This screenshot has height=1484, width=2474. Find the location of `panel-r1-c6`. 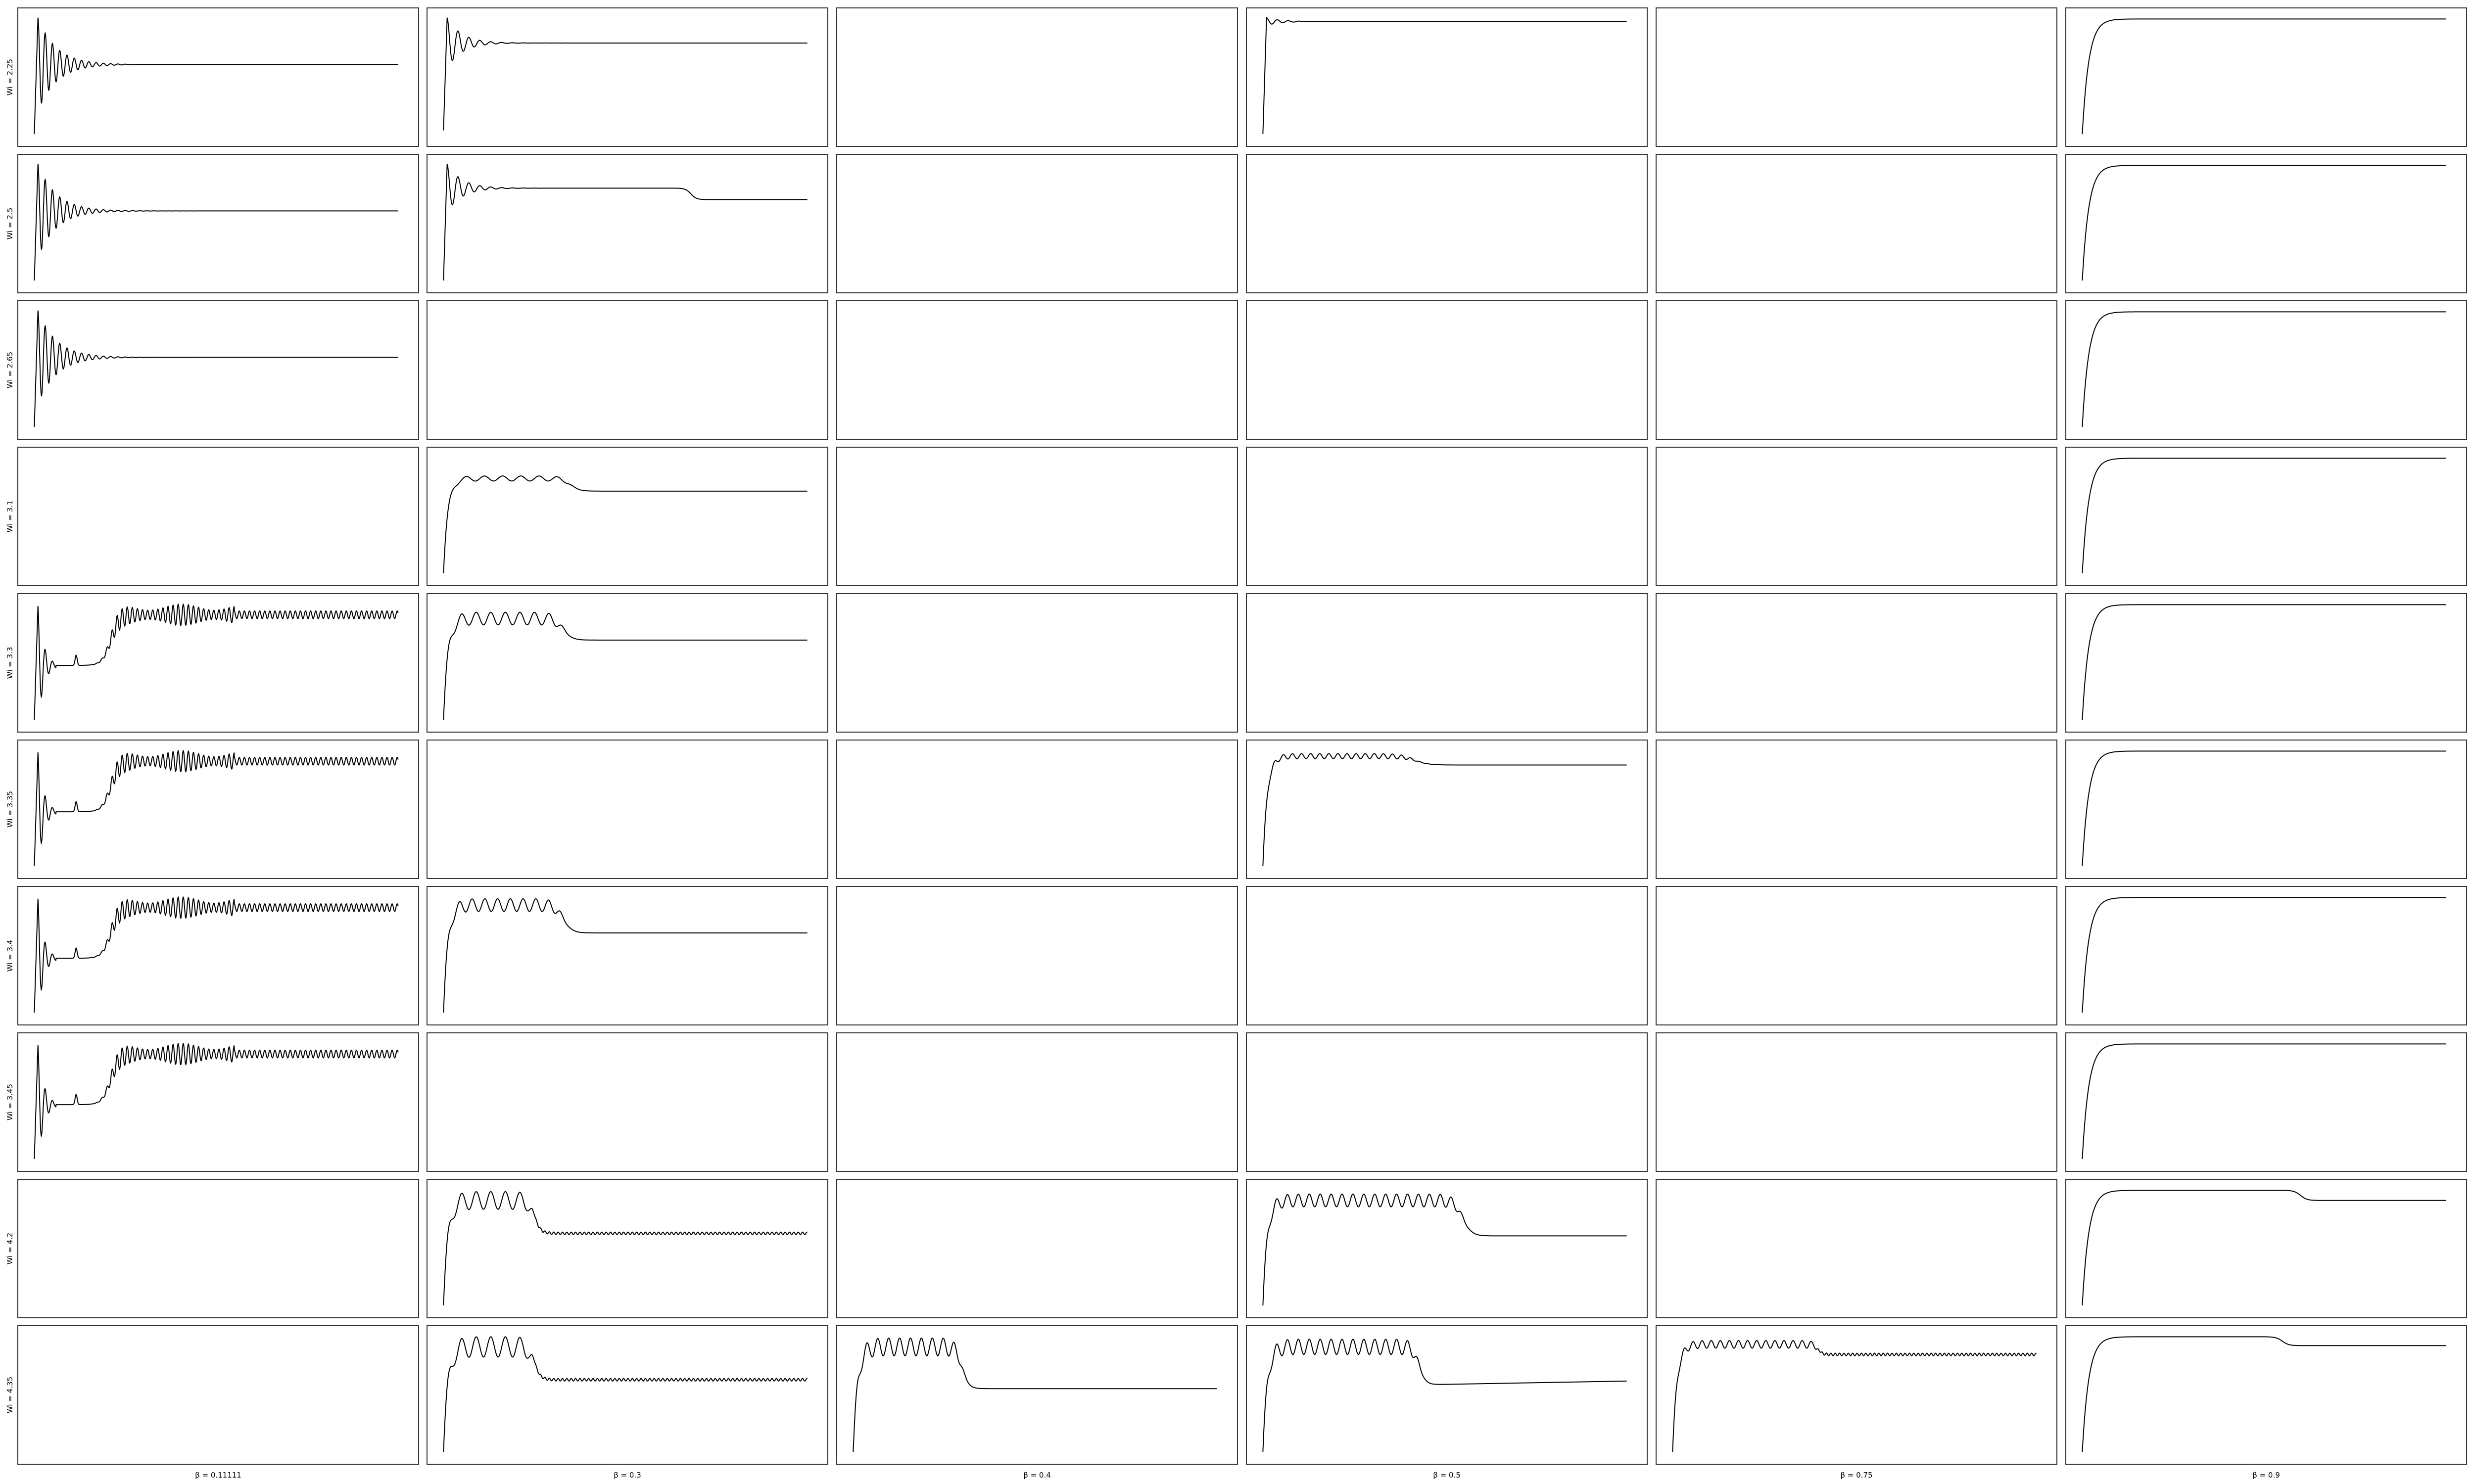

panel-r1-c6 is located at coordinates (2266, 77).